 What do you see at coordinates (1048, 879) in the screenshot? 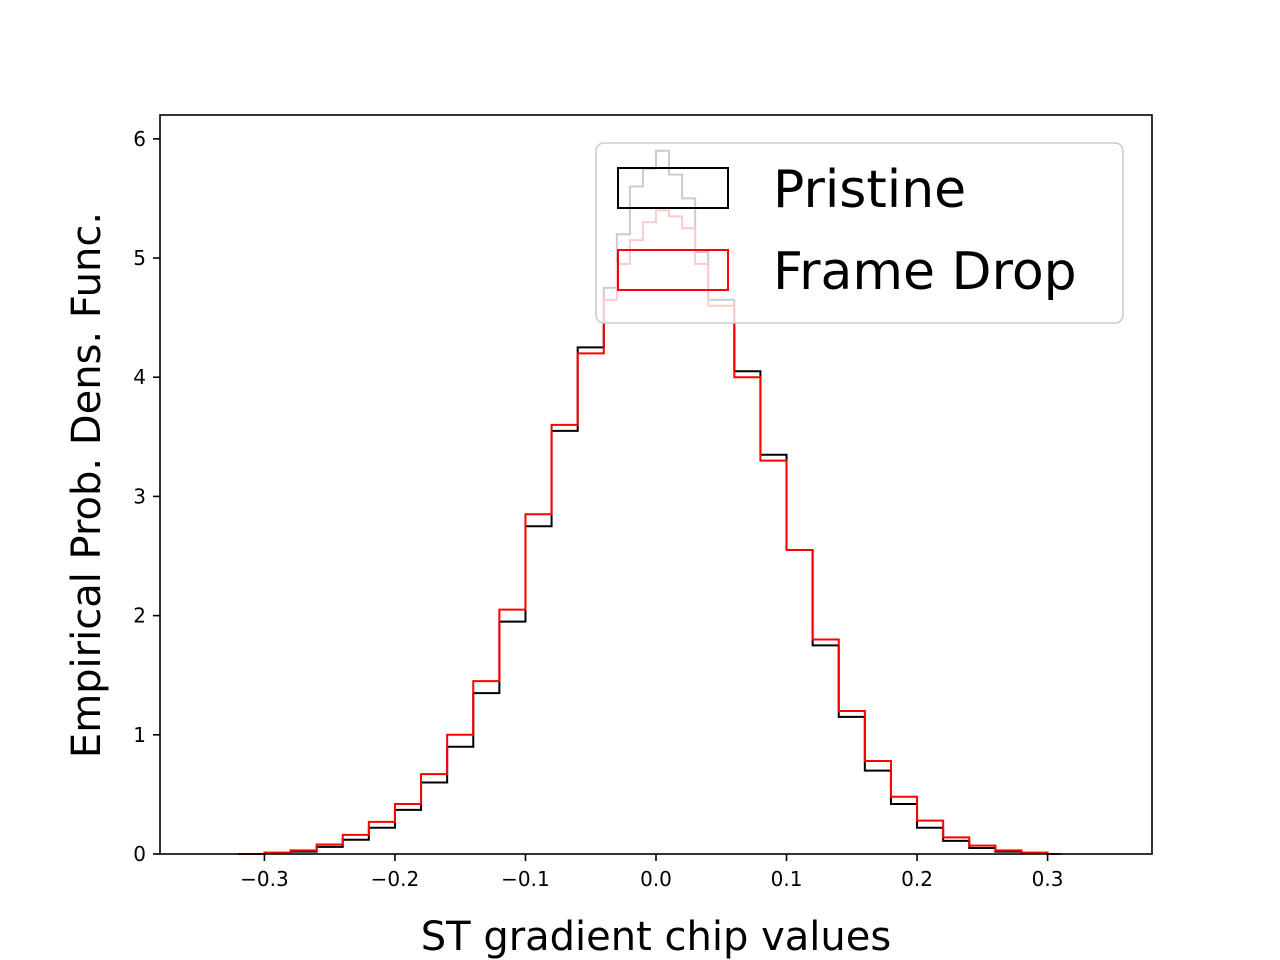
I see `x-tick-label: 0.3` at bounding box center [1048, 879].